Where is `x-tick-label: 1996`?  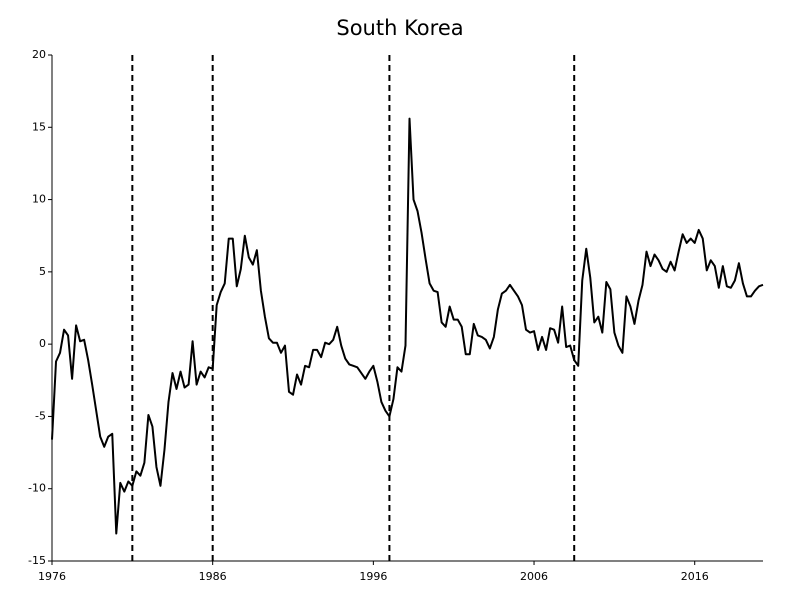 x-tick-label: 1996 is located at coordinates (373, 576).